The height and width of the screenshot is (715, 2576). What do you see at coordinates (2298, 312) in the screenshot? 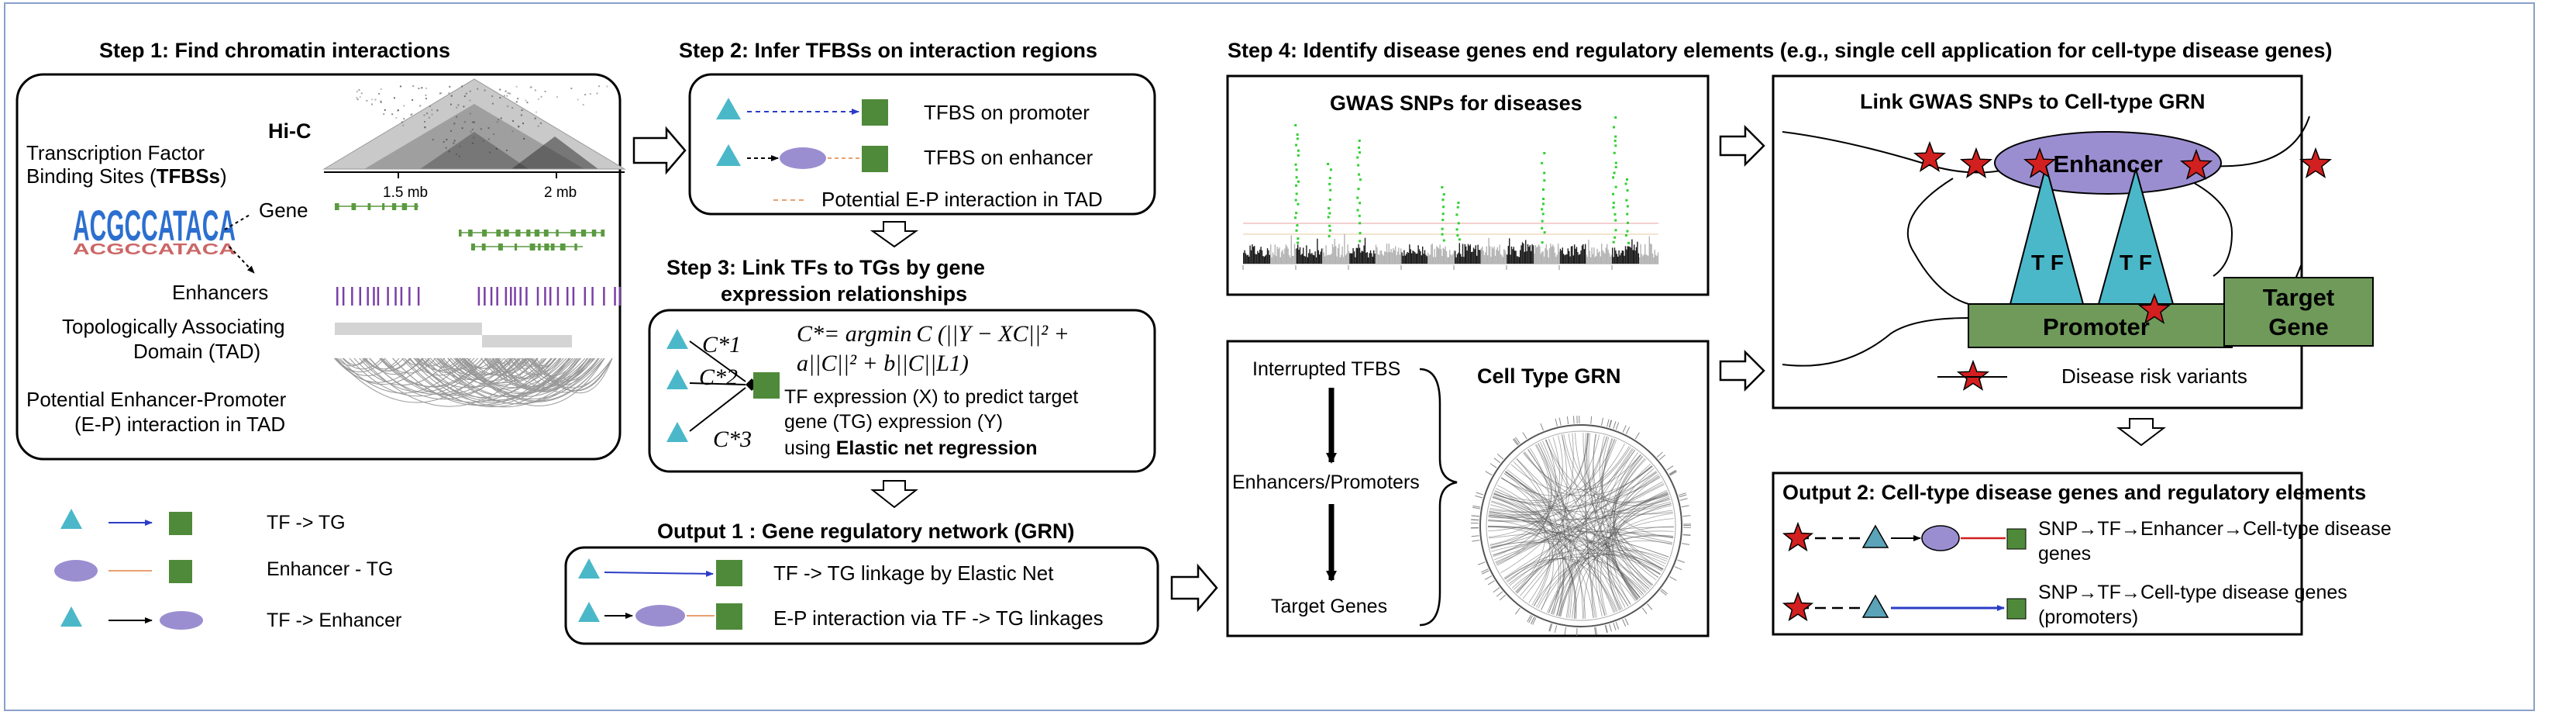
I see `link-target-gene-box` at bounding box center [2298, 312].